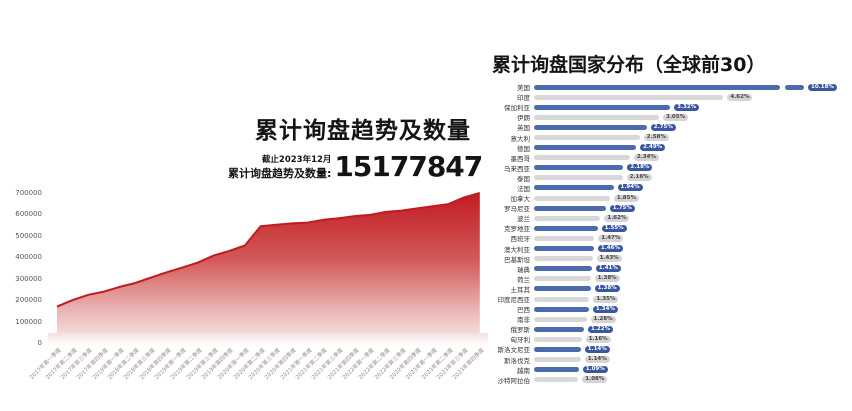 The width and height of the screenshot is (852, 411). Describe the element at coordinates (28, 300) in the screenshot. I see `y-tick-label: 200000` at that location.